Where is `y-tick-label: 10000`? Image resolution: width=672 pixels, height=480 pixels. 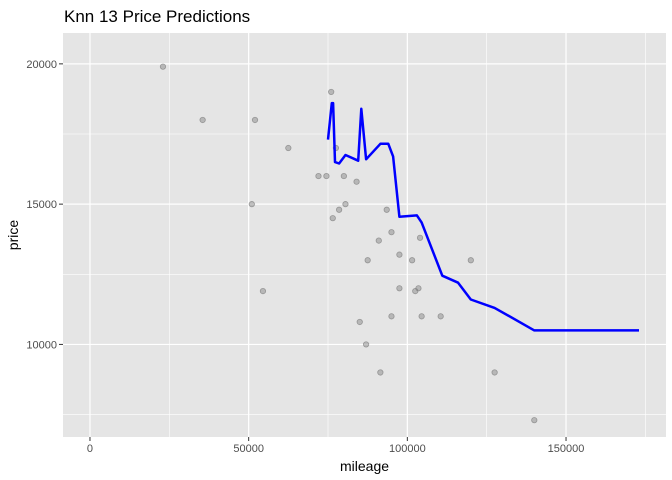
y-tick-label: 10000 is located at coordinates (41, 345).